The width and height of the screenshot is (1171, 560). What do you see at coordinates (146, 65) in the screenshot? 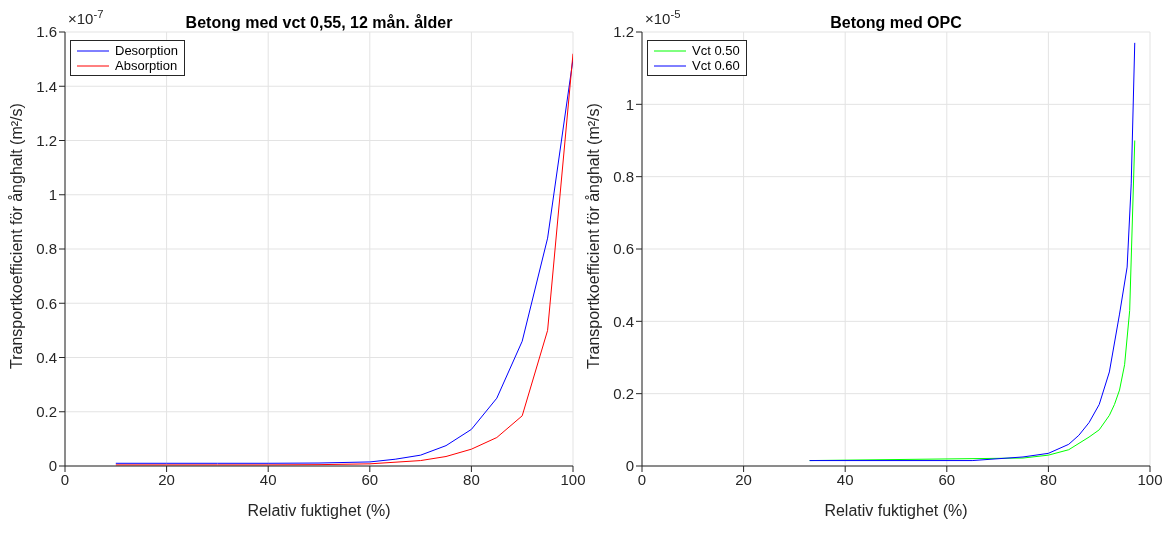
I see `legend-label: Absorption` at bounding box center [146, 65].